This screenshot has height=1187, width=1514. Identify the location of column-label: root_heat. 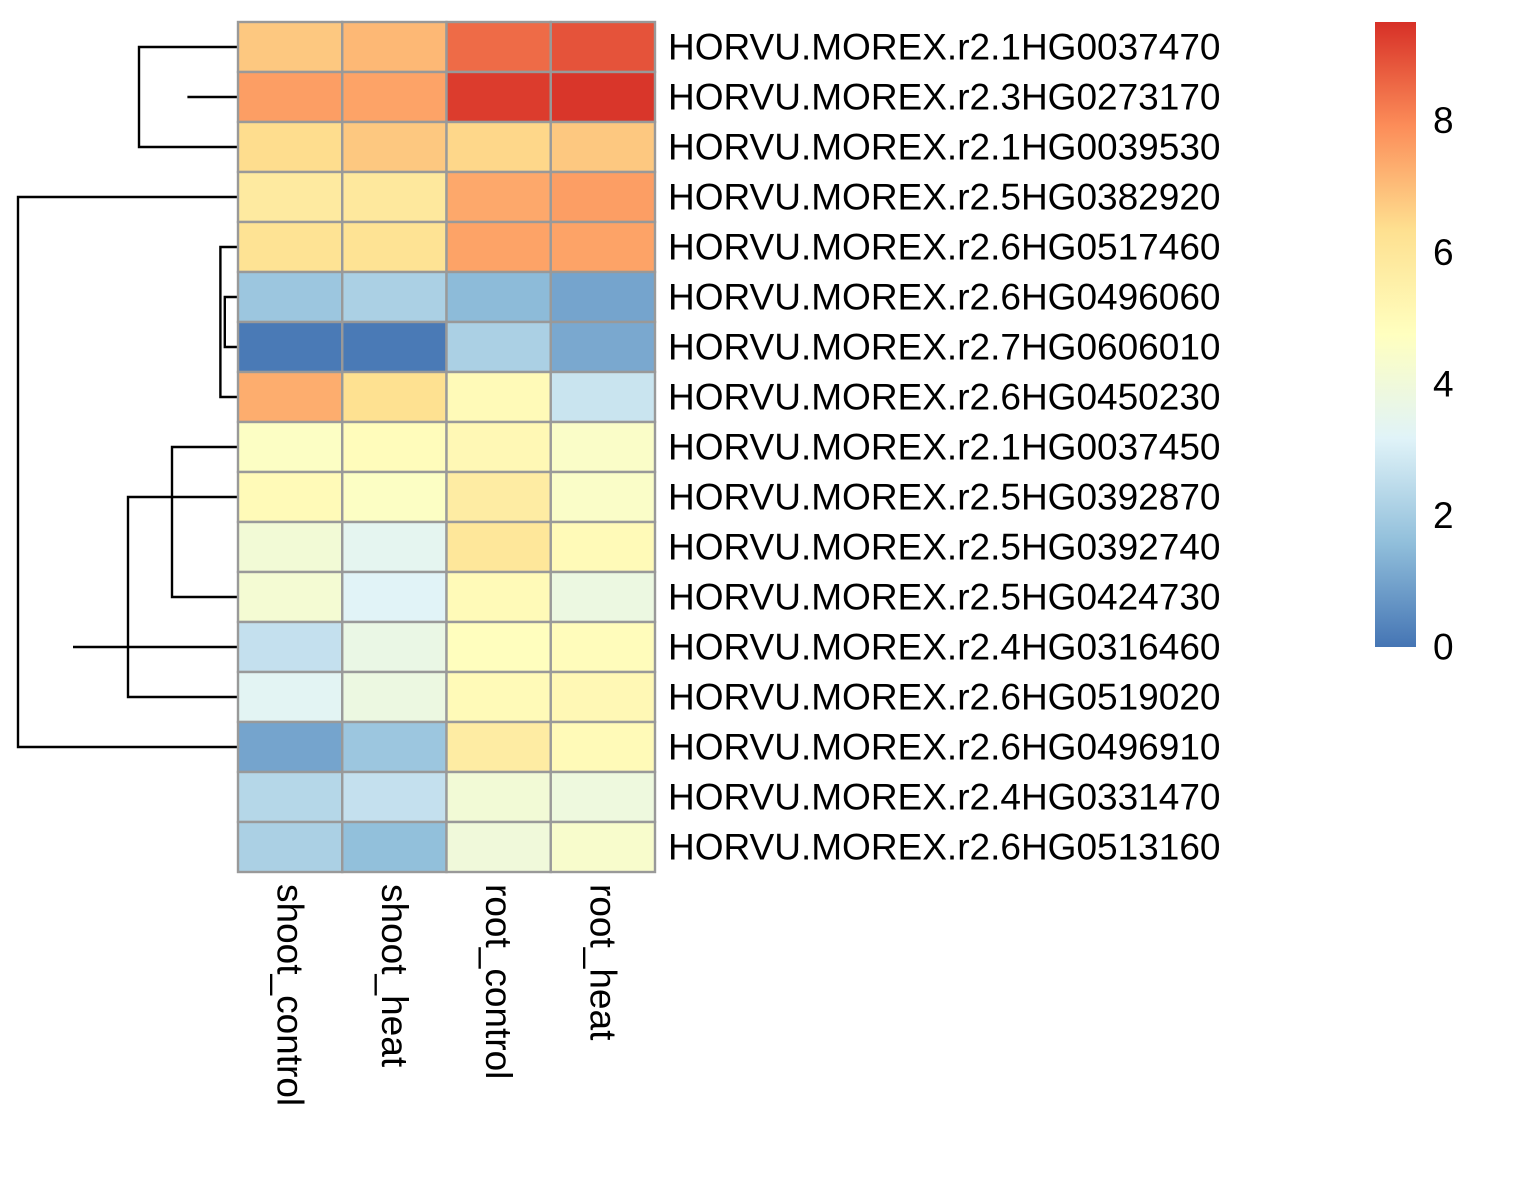
(602, 962).